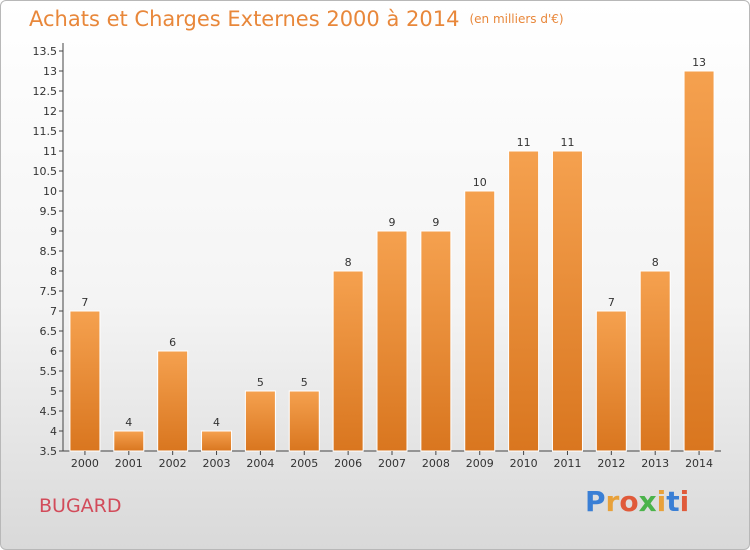 The height and width of the screenshot is (550, 750). What do you see at coordinates (629, 501) in the screenshot?
I see `logo-letter: o` at bounding box center [629, 501].